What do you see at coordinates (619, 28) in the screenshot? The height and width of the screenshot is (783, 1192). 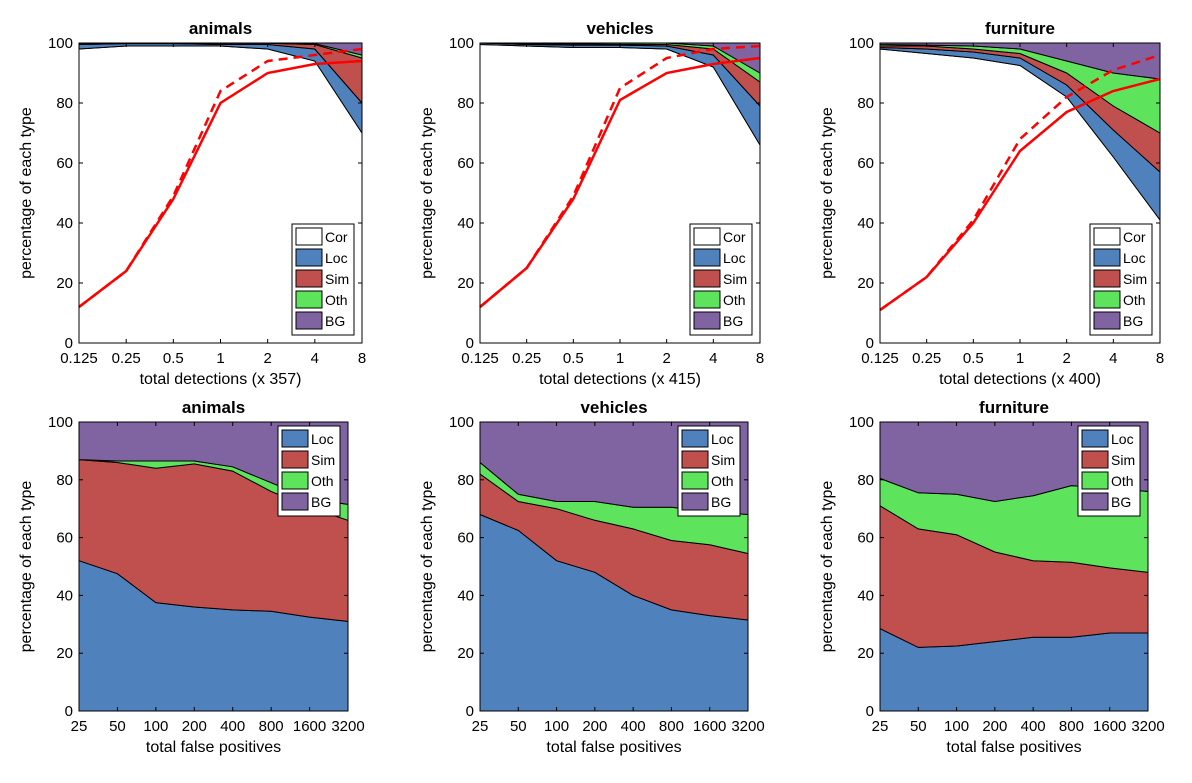 I see `chart-title: vehicles` at bounding box center [619, 28].